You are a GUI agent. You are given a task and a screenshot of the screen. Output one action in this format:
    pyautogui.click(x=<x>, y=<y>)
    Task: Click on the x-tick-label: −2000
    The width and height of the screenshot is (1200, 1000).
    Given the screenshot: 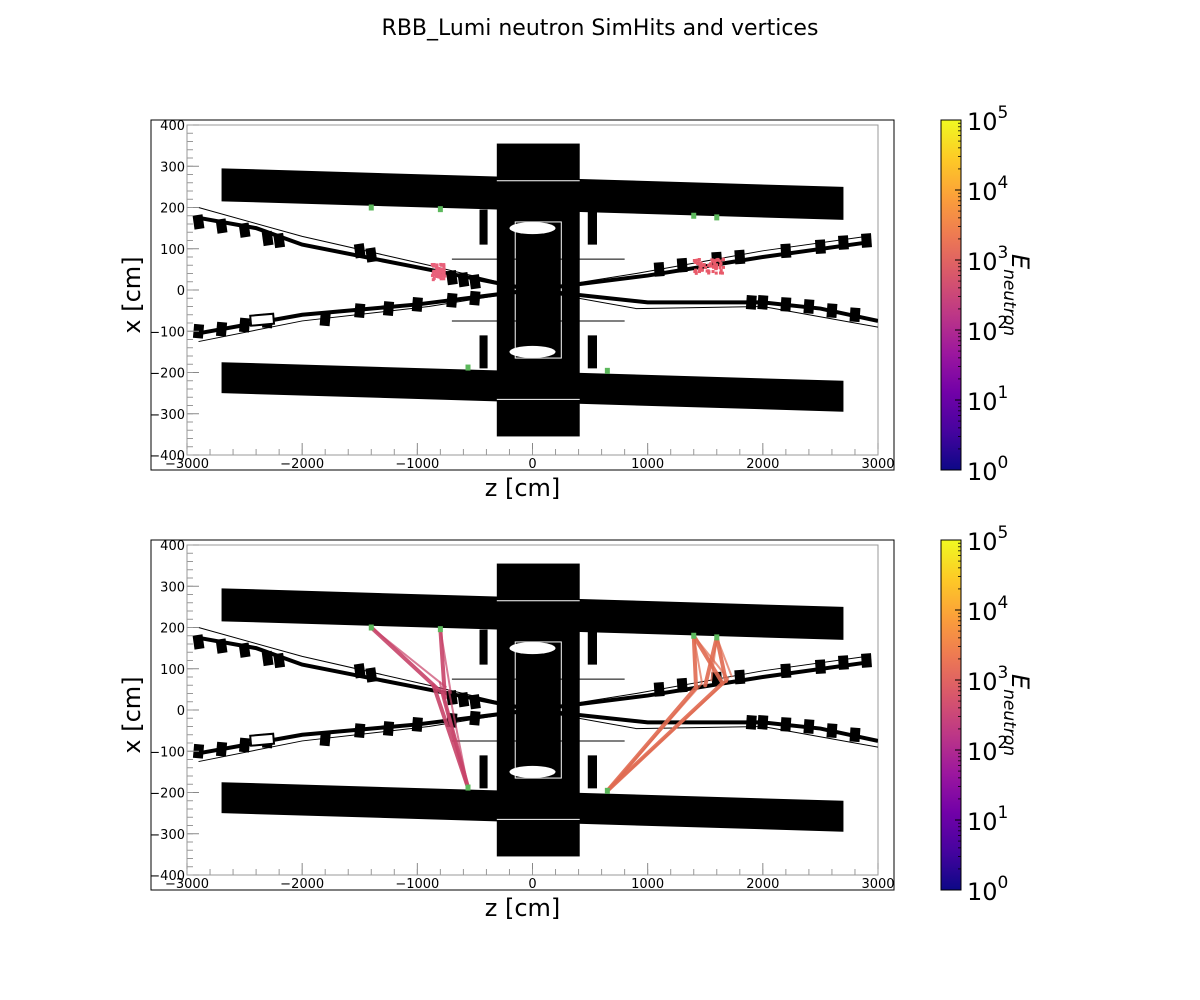 What is the action you would take?
    pyautogui.click(x=302, y=884)
    